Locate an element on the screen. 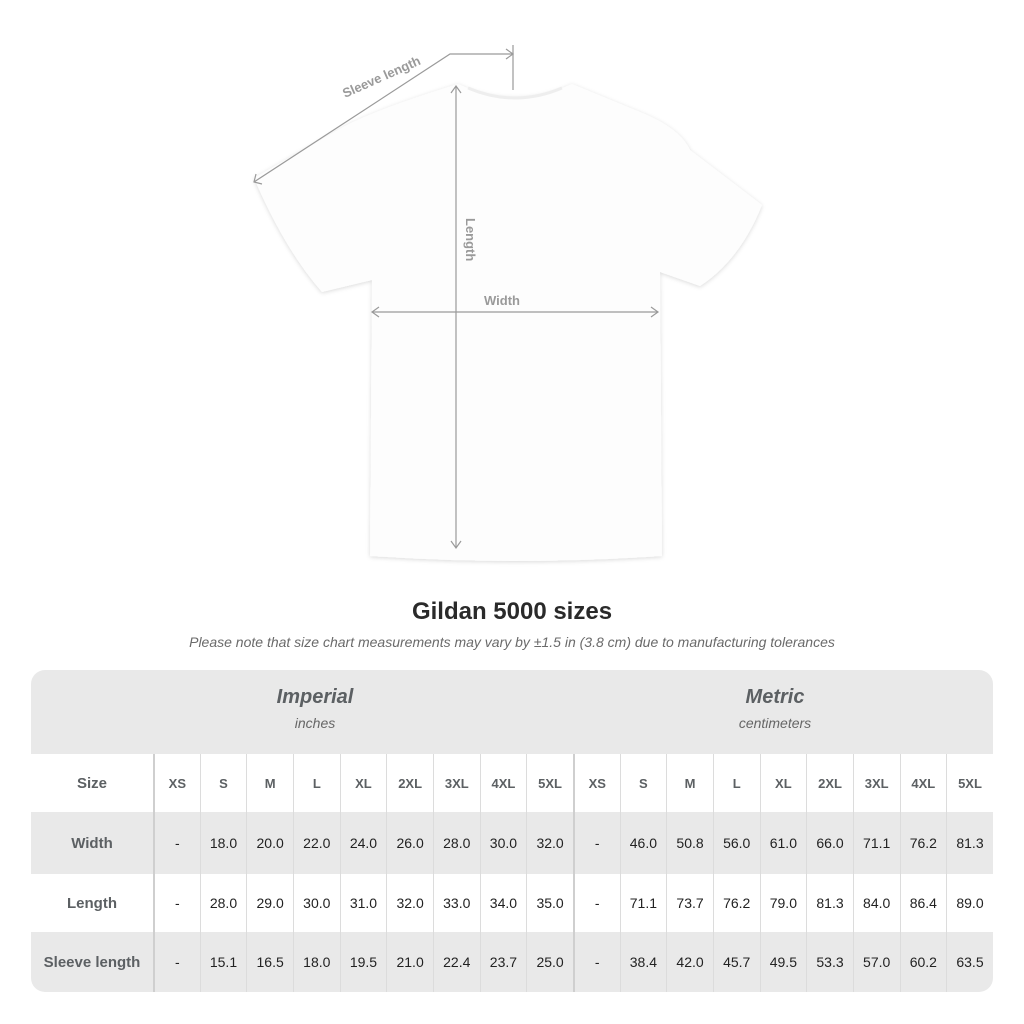  imperial-value-cell: 25.0 is located at coordinates (549, 962).